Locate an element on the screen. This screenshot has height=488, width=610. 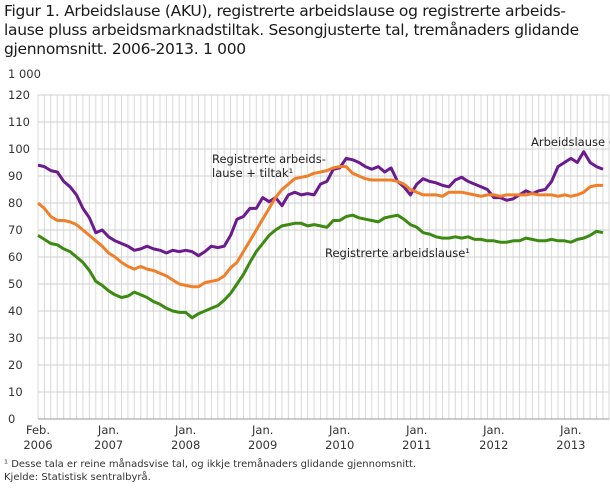
series-label: Arbeidslause (AKU) is located at coordinates (570, 142).